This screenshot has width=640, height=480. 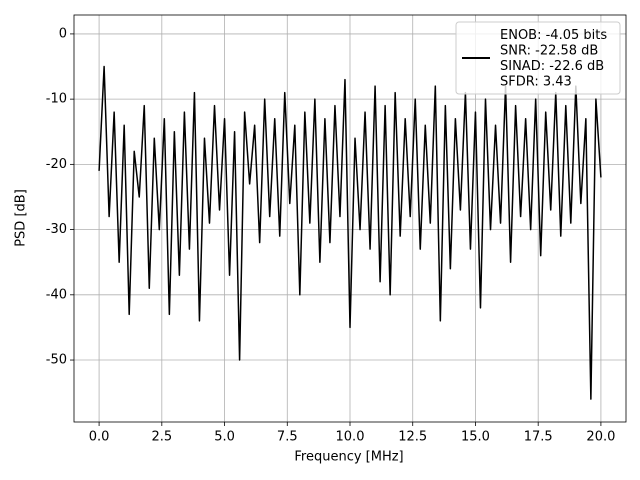 What do you see at coordinates (600, 437) in the screenshot?
I see `x-tick-label: 20.0` at bounding box center [600, 437].